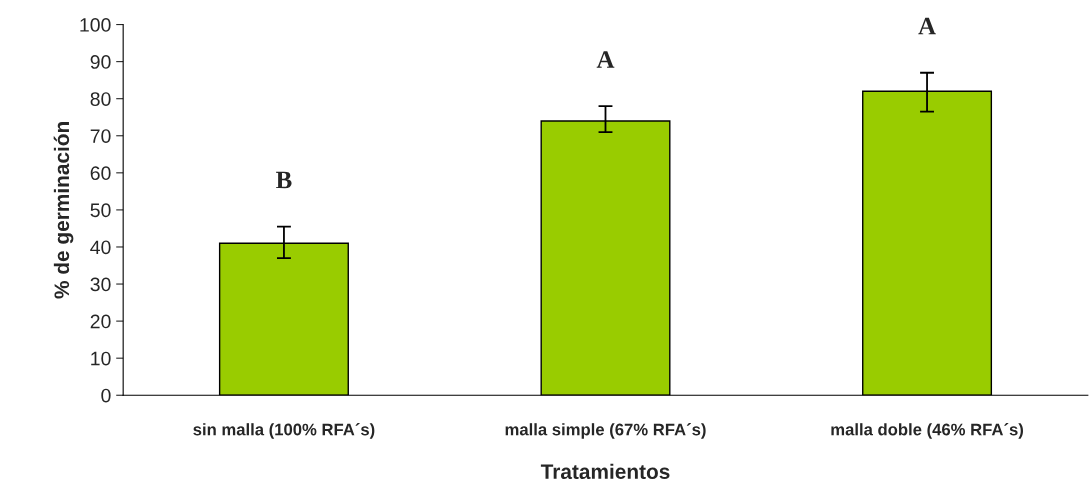 The width and height of the screenshot is (1090, 491). What do you see at coordinates (100, 136) in the screenshot?
I see `y-tick-label: 70` at bounding box center [100, 136].